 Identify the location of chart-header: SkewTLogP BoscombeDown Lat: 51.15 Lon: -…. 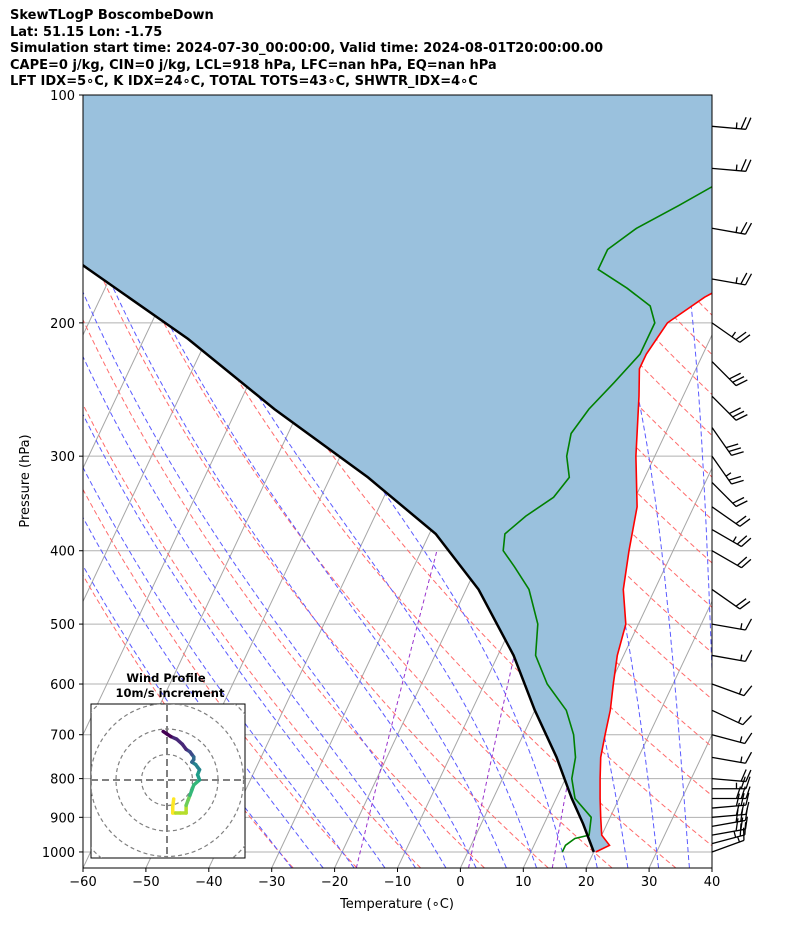
(306, 49).